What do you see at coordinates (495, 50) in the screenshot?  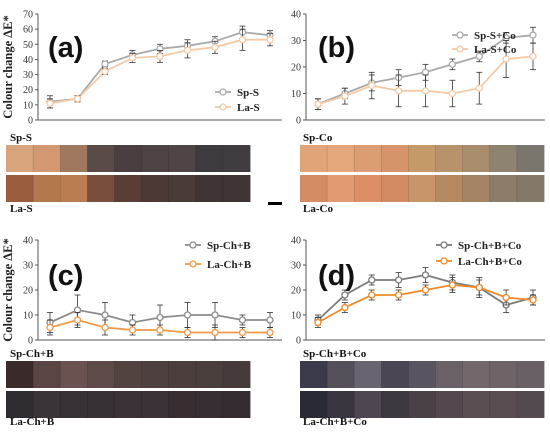 I see `legend-entry: La-S+Co` at bounding box center [495, 50].